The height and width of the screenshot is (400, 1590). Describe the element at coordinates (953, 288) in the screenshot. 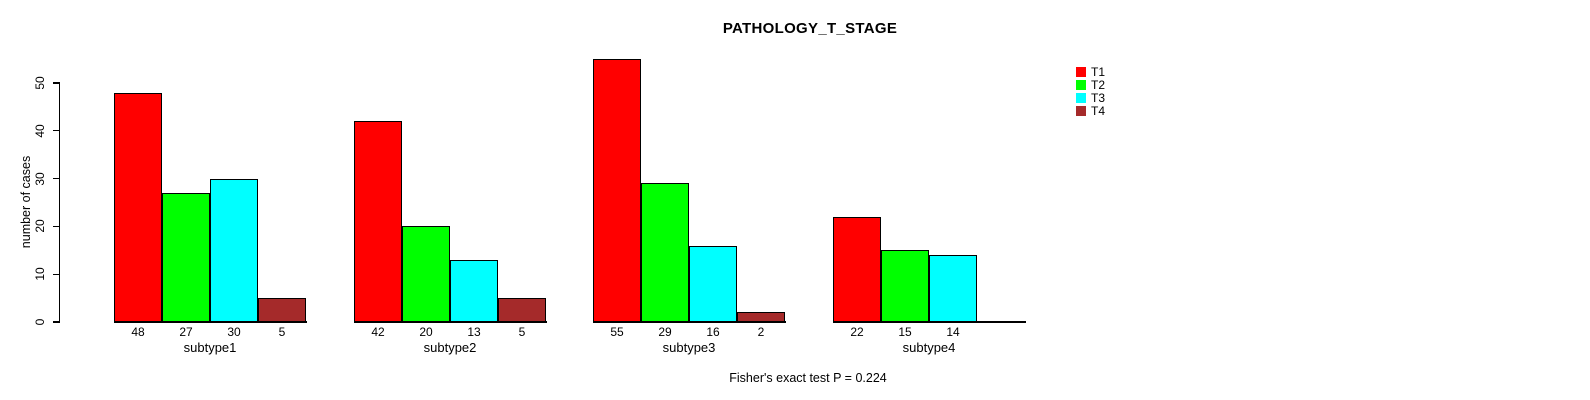

I see `bar-subtype4-T3` at that location.